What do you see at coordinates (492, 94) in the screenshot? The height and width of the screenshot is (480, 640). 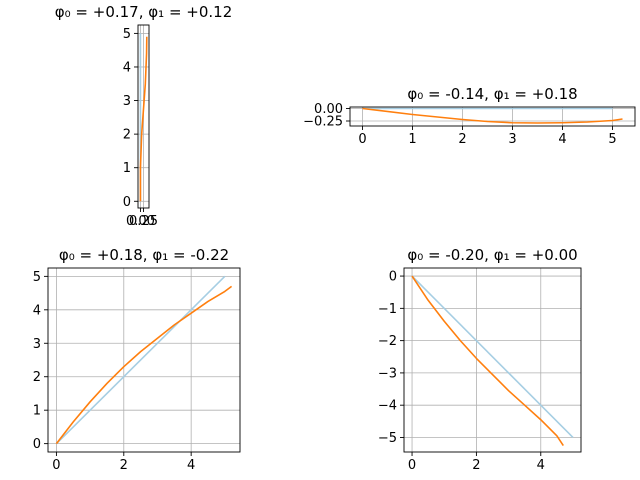 I see `panel-title: φ₀ = -0.14, φ₁ = +0.18` at bounding box center [492, 94].